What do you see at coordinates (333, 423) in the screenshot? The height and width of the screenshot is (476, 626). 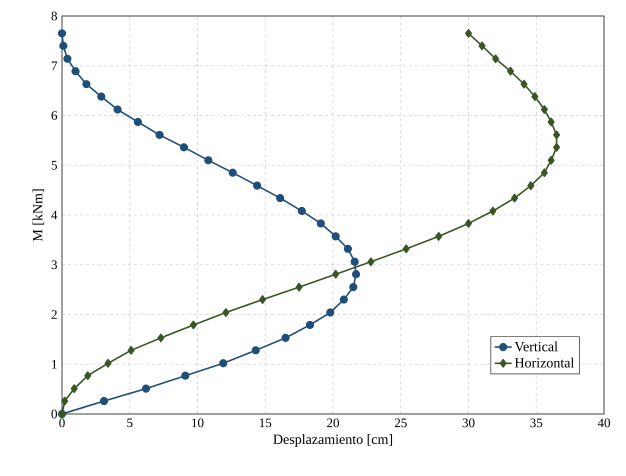 I see `x-tick-label: 20` at bounding box center [333, 423].